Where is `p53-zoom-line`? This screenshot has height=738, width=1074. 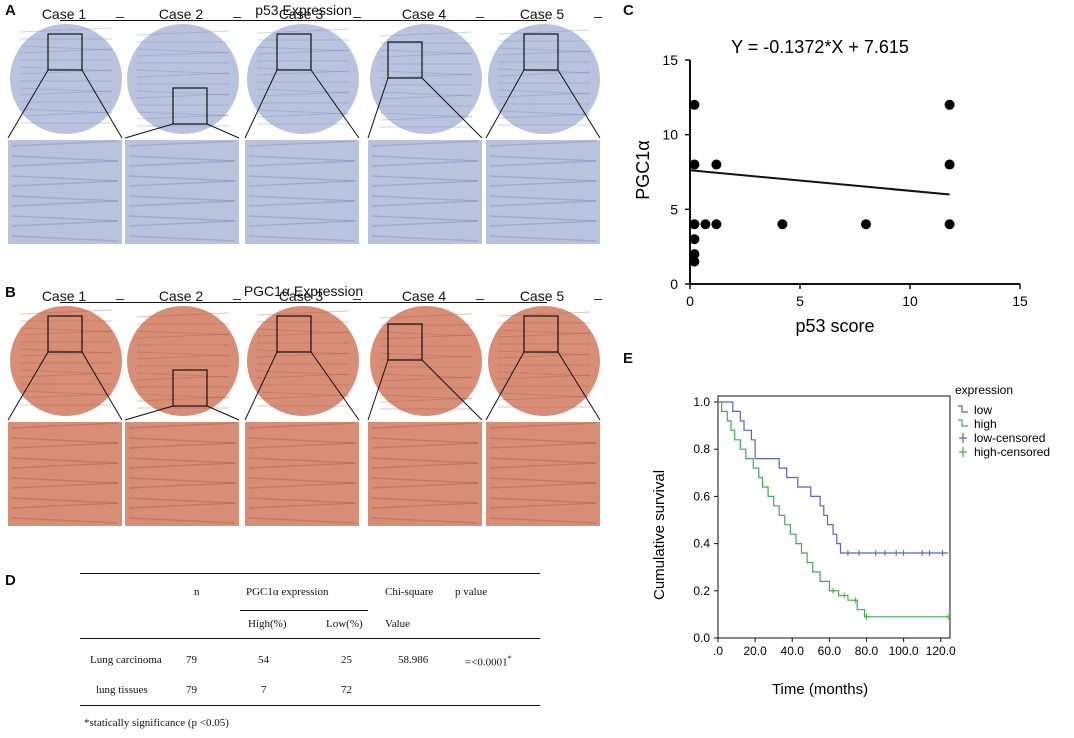
p53-zoom-line is located at coordinates (505, 104).